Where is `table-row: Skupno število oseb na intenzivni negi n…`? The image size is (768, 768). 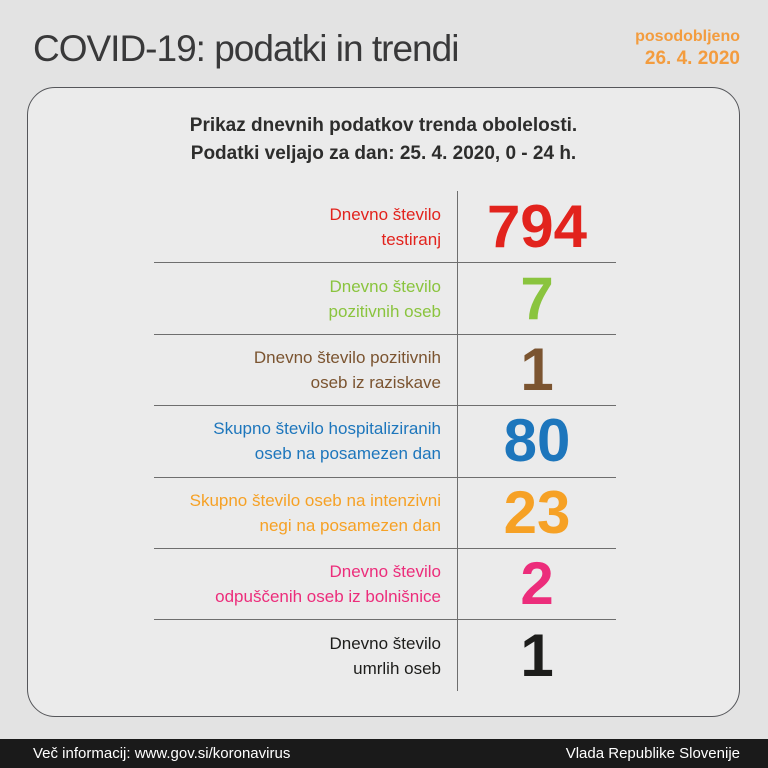 table-row: Skupno število oseb na intenzivni negi n… is located at coordinates (385, 512).